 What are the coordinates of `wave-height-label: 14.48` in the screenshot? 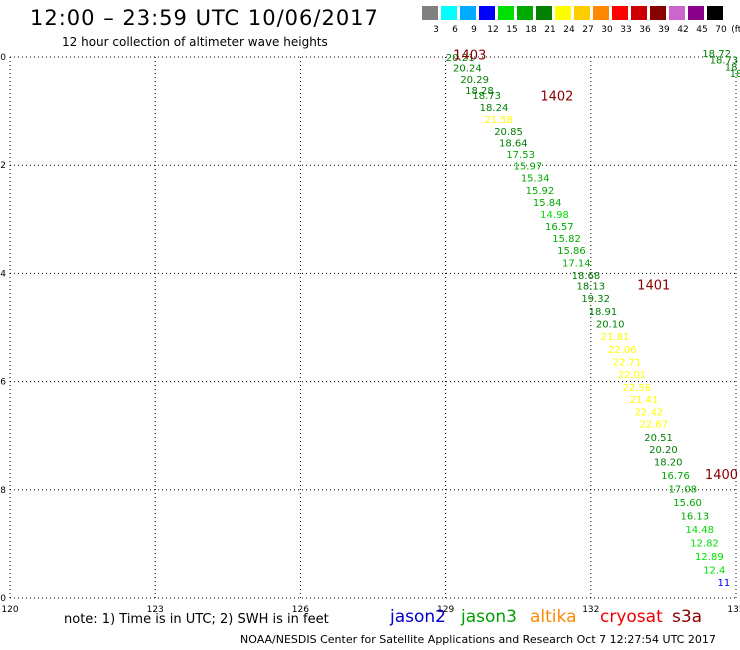 It's located at (699, 530).